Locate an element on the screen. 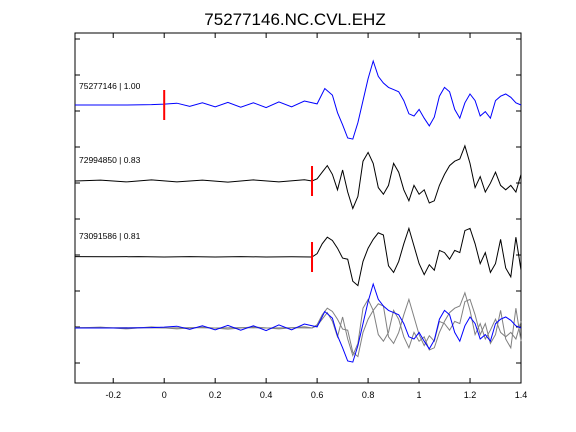 The image size is (576, 432). chart-title: 75277146.NC.CVL.EHZ is located at coordinates (294, 19).